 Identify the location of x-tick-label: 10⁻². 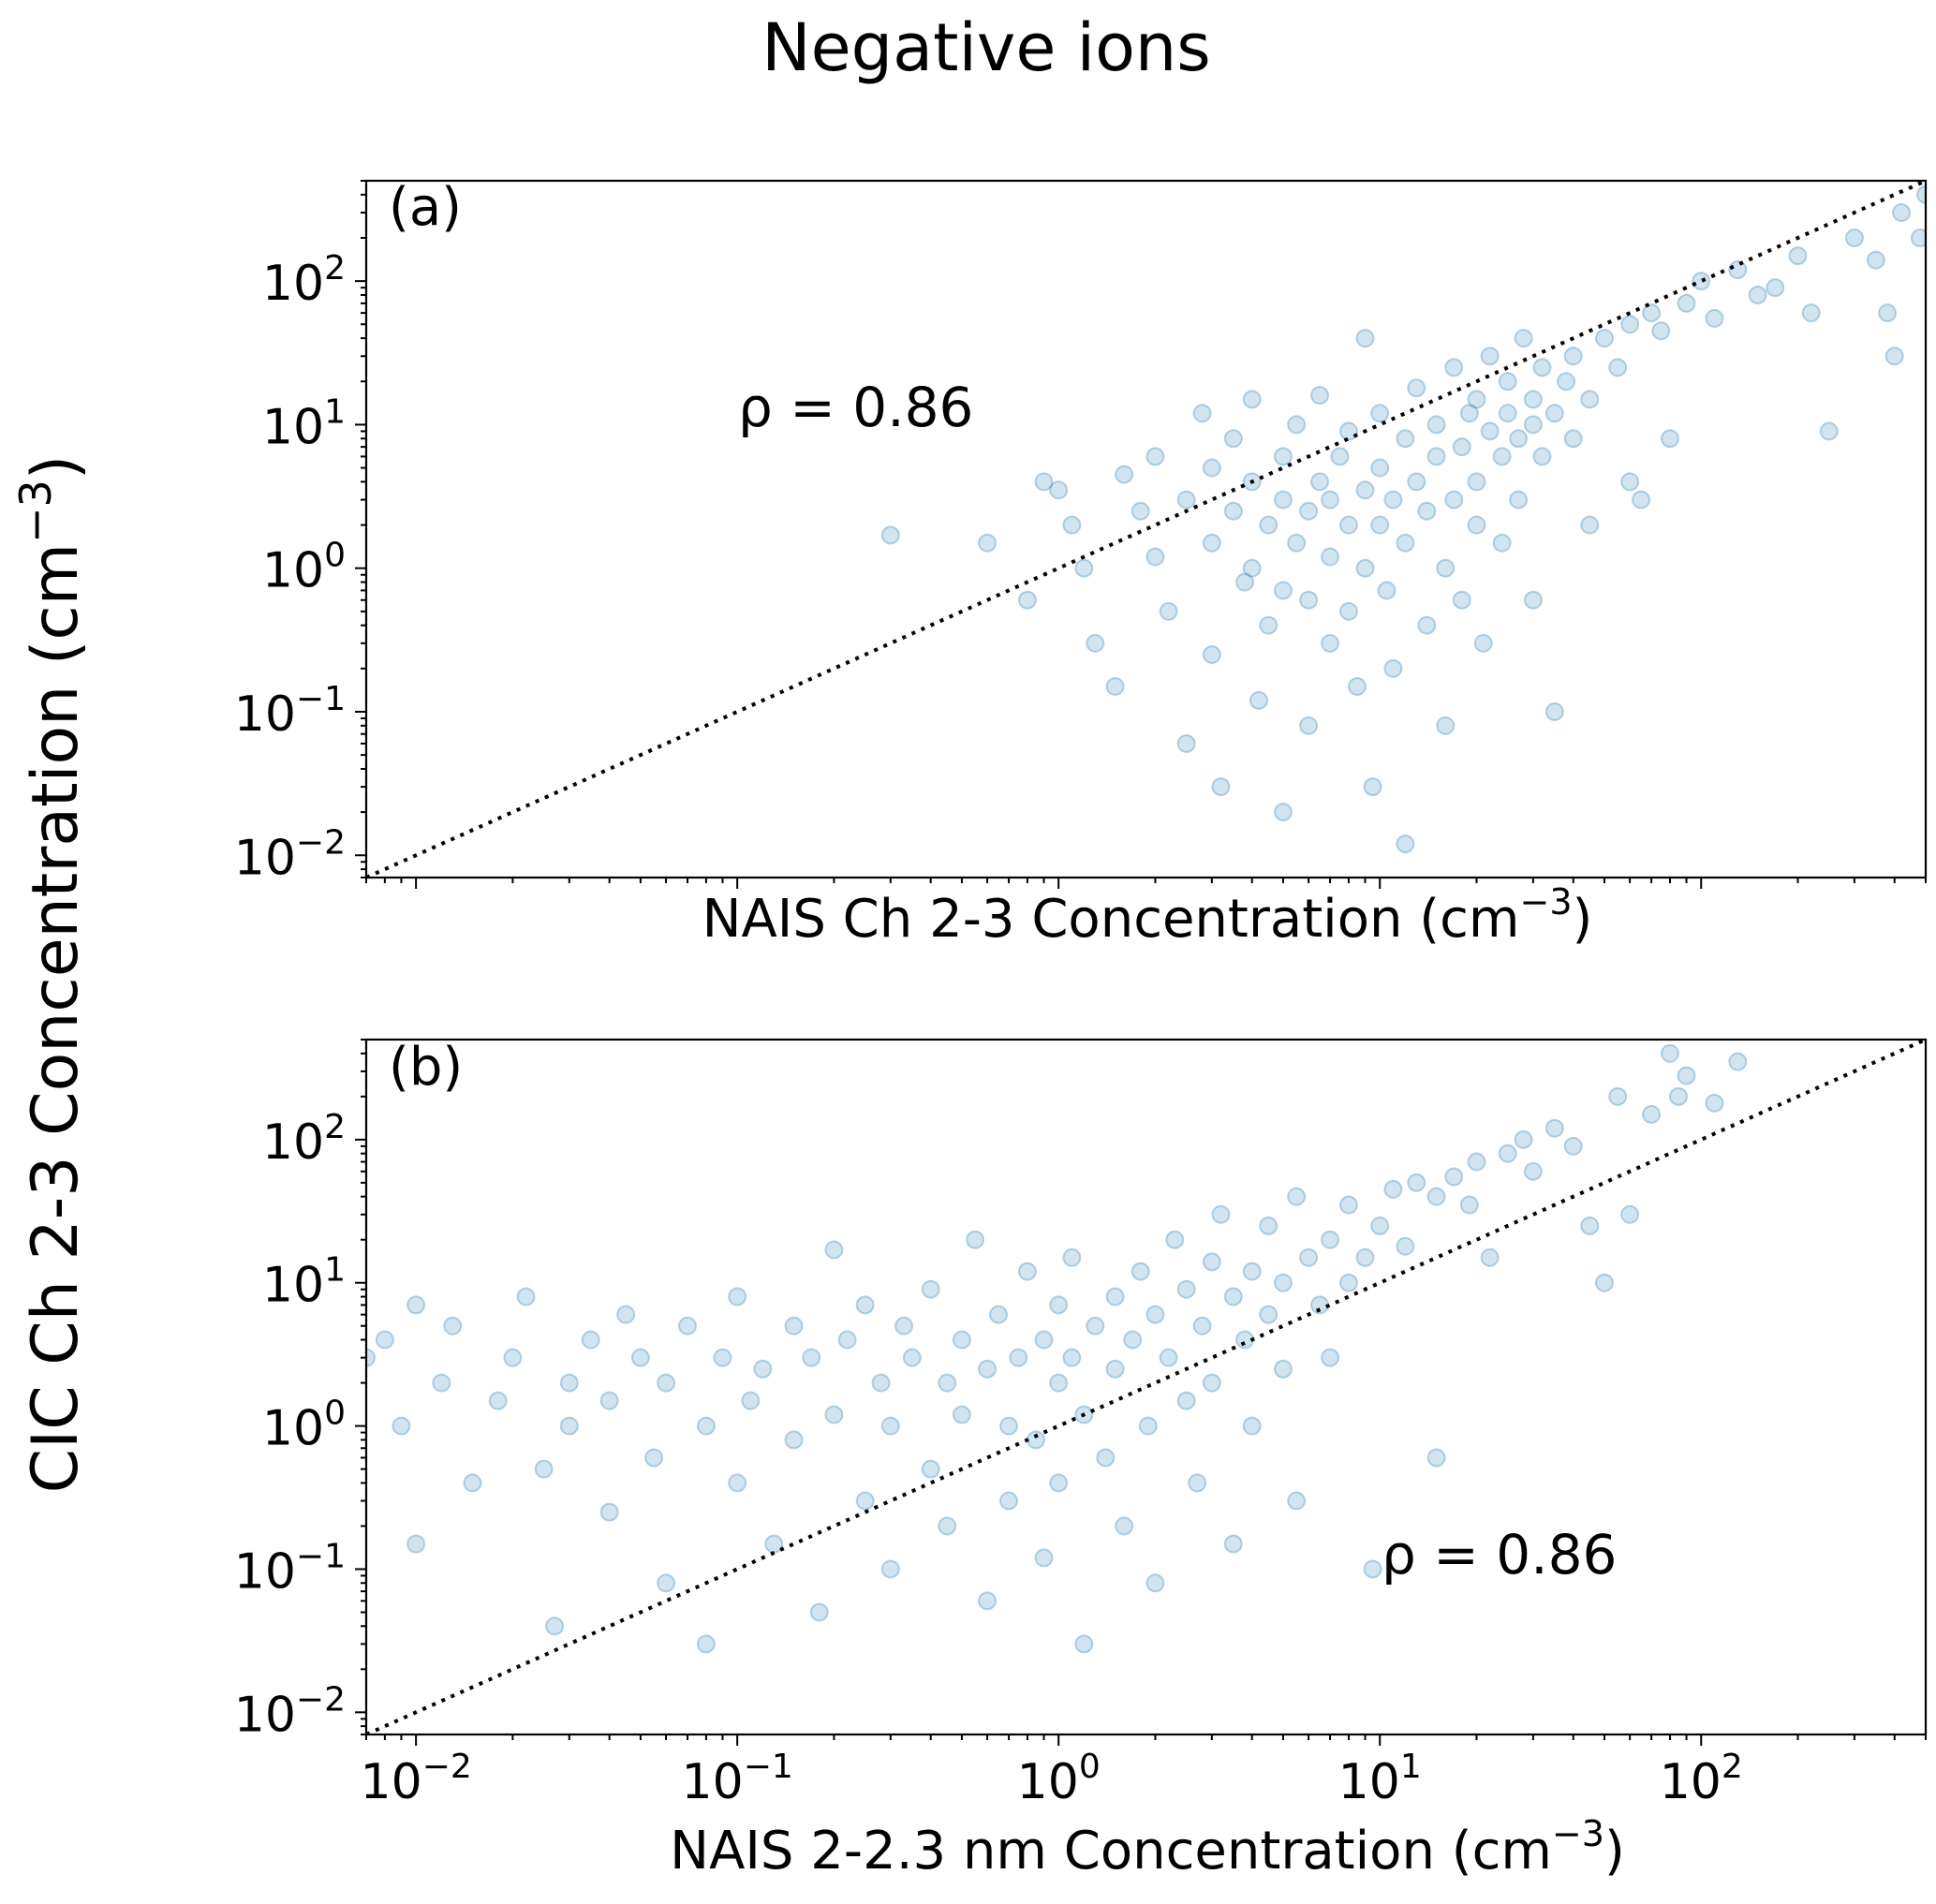
(417, 1779).